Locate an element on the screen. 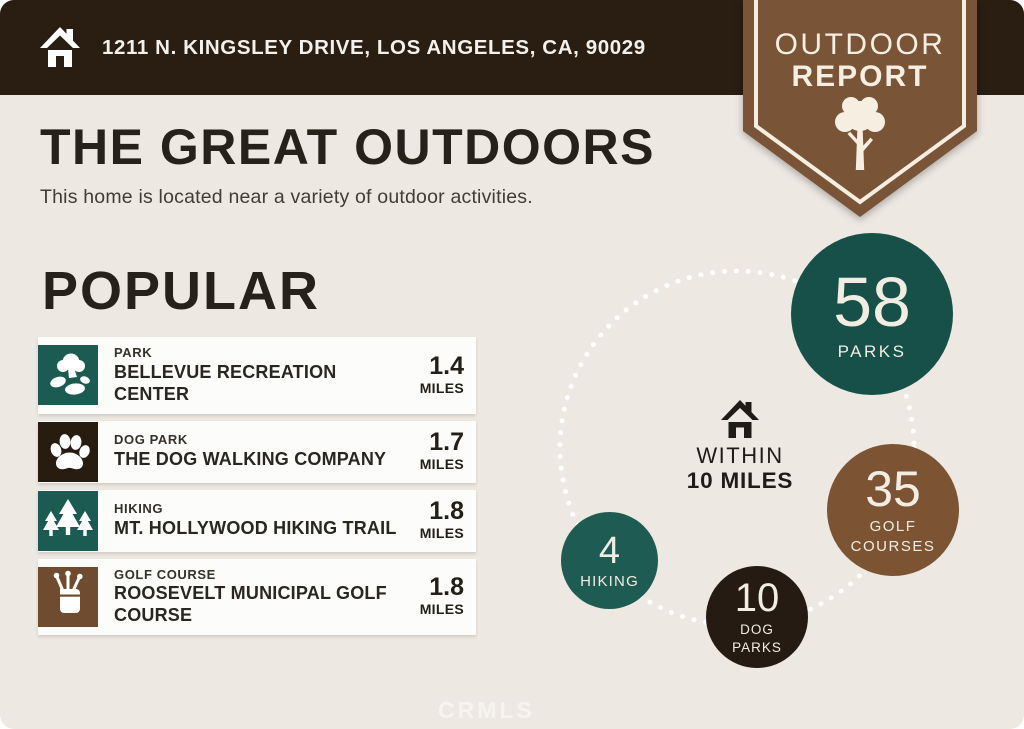  badge-line2: REPORT is located at coordinates (860, 76).